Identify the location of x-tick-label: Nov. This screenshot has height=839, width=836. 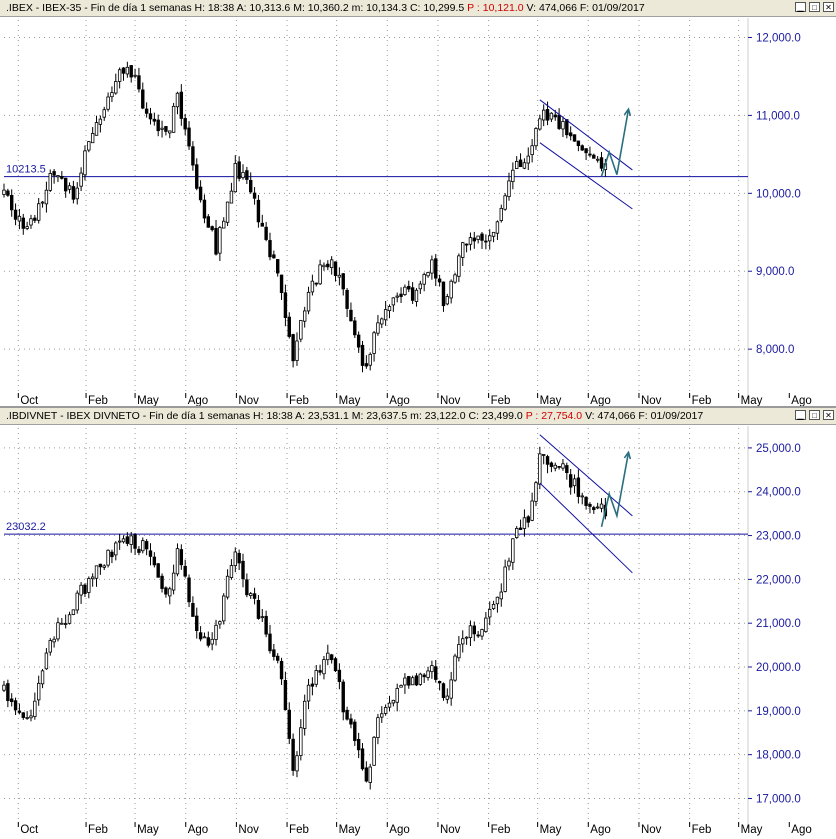
(651, 401).